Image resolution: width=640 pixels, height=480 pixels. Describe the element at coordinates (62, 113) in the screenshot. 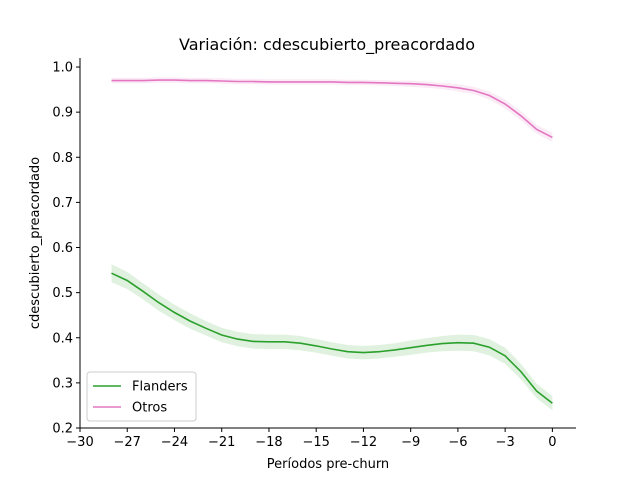

I see `y-tick-label: 0.9` at that location.